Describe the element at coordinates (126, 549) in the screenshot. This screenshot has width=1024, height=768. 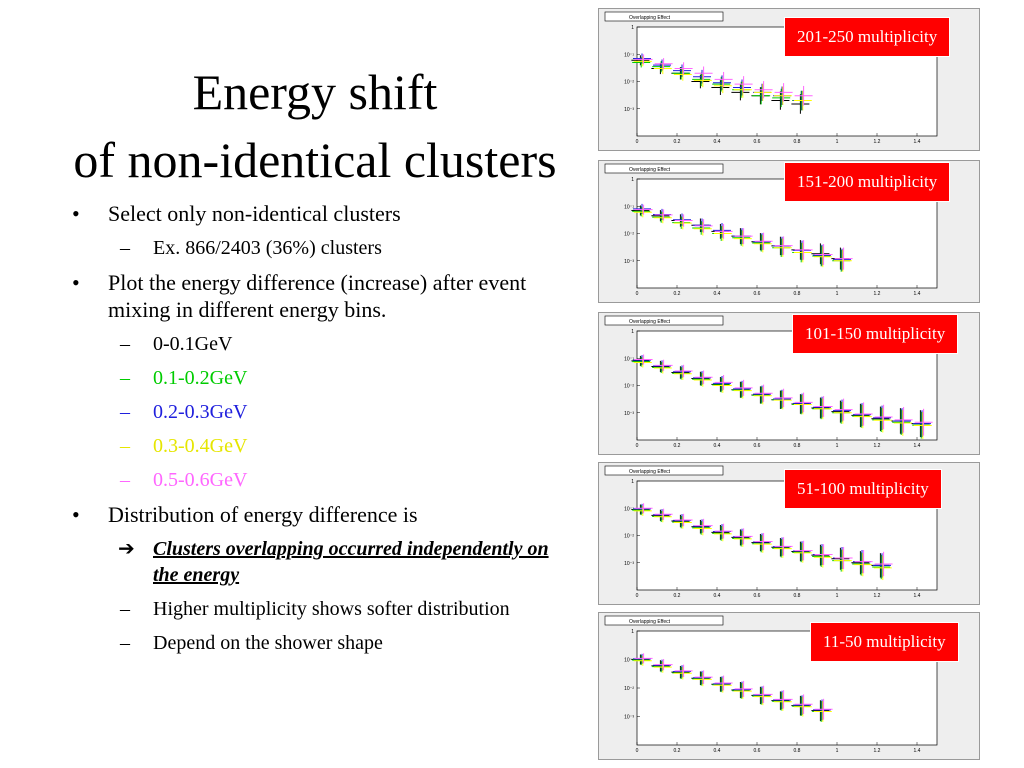
I see `arrow-icon: ➔` at that location.